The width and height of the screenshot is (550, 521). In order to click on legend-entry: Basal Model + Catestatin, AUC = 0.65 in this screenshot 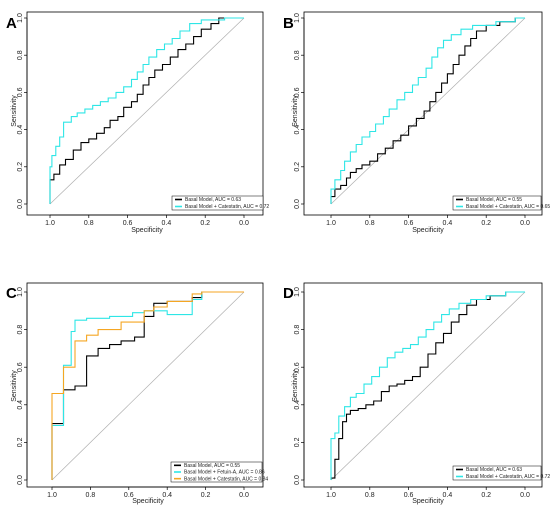, I will do `click(508, 207)`.